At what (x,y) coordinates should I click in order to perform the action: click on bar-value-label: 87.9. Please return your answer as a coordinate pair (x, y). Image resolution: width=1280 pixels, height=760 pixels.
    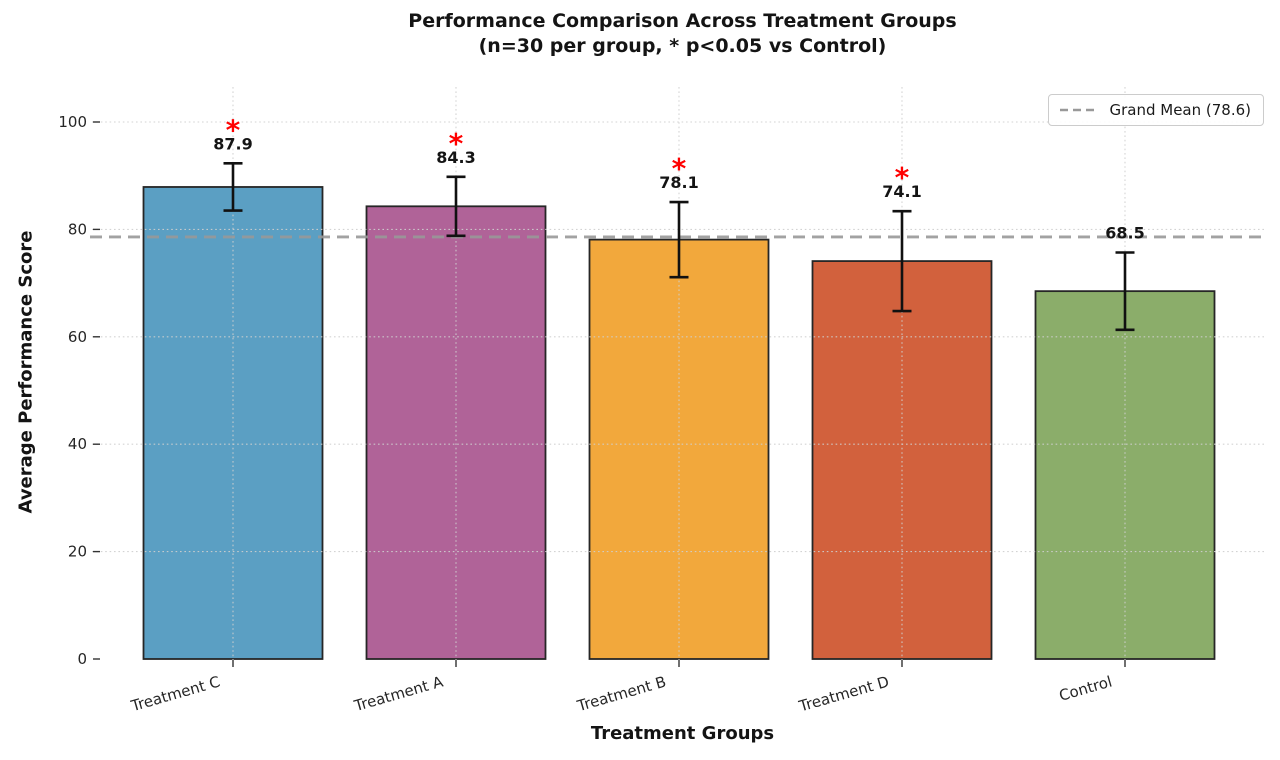
    Looking at the image, I should click on (232, 143).